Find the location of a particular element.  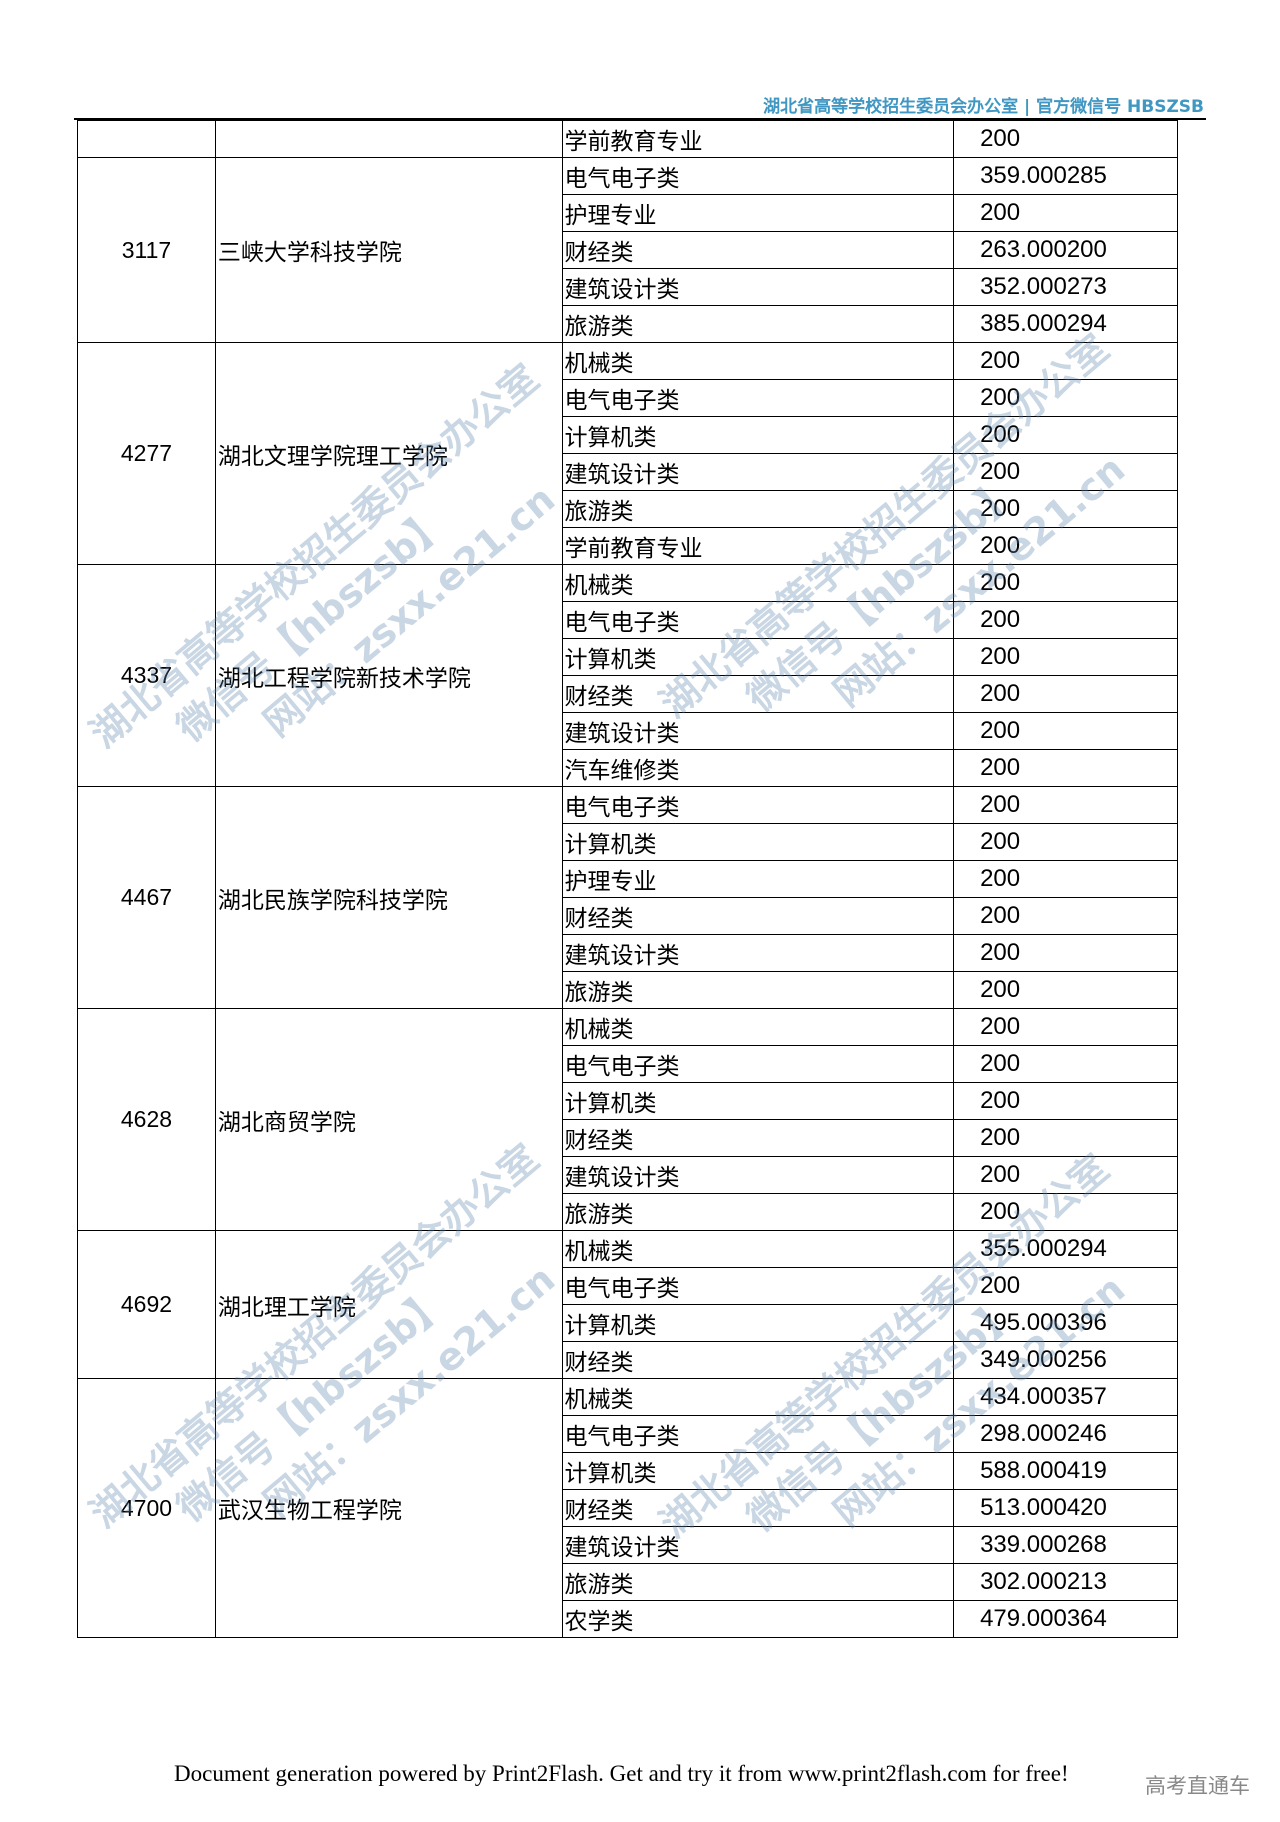

table-row: 计算机类 200 is located at coordinates (628, 842).